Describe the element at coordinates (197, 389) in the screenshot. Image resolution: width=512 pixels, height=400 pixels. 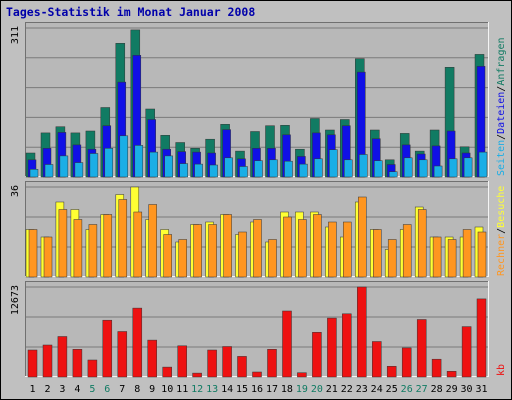
I see `day-label: 12` at that location.